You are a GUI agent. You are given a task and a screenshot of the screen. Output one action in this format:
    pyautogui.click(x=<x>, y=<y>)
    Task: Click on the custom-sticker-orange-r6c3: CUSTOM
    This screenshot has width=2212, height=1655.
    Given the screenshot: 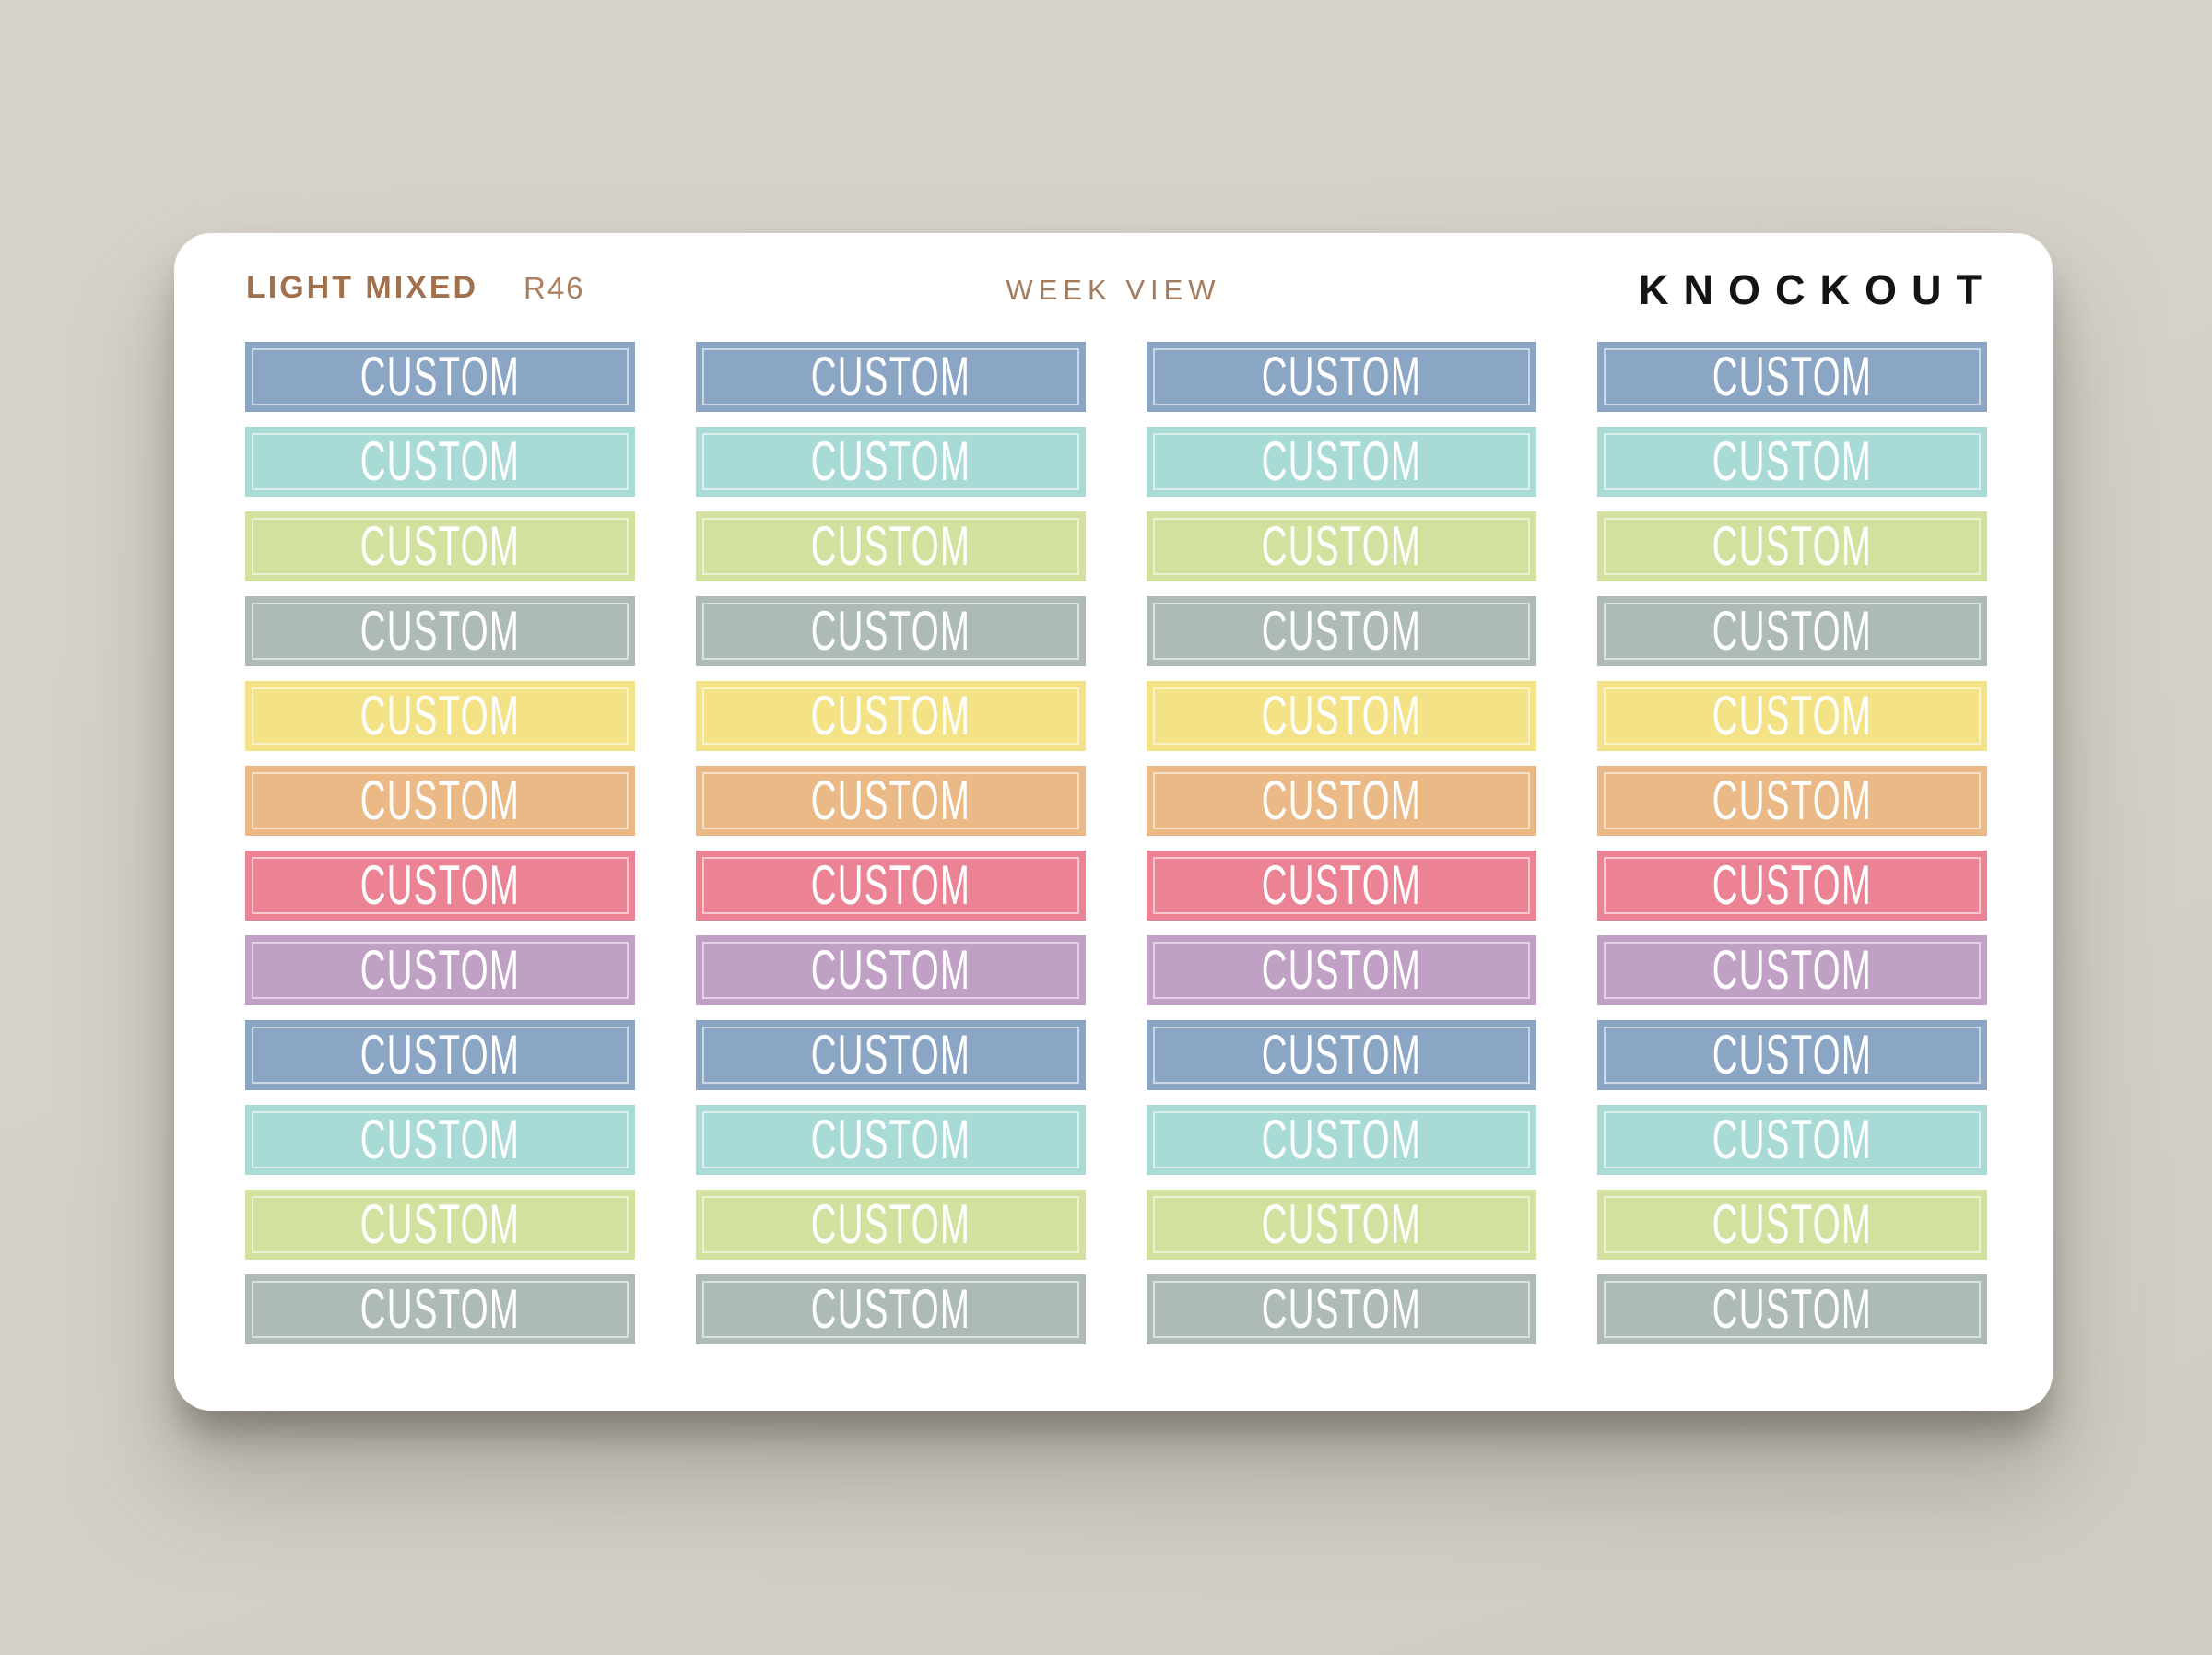 What is the action you would take?
    pyautogui.click(x=1341, y=801)
    